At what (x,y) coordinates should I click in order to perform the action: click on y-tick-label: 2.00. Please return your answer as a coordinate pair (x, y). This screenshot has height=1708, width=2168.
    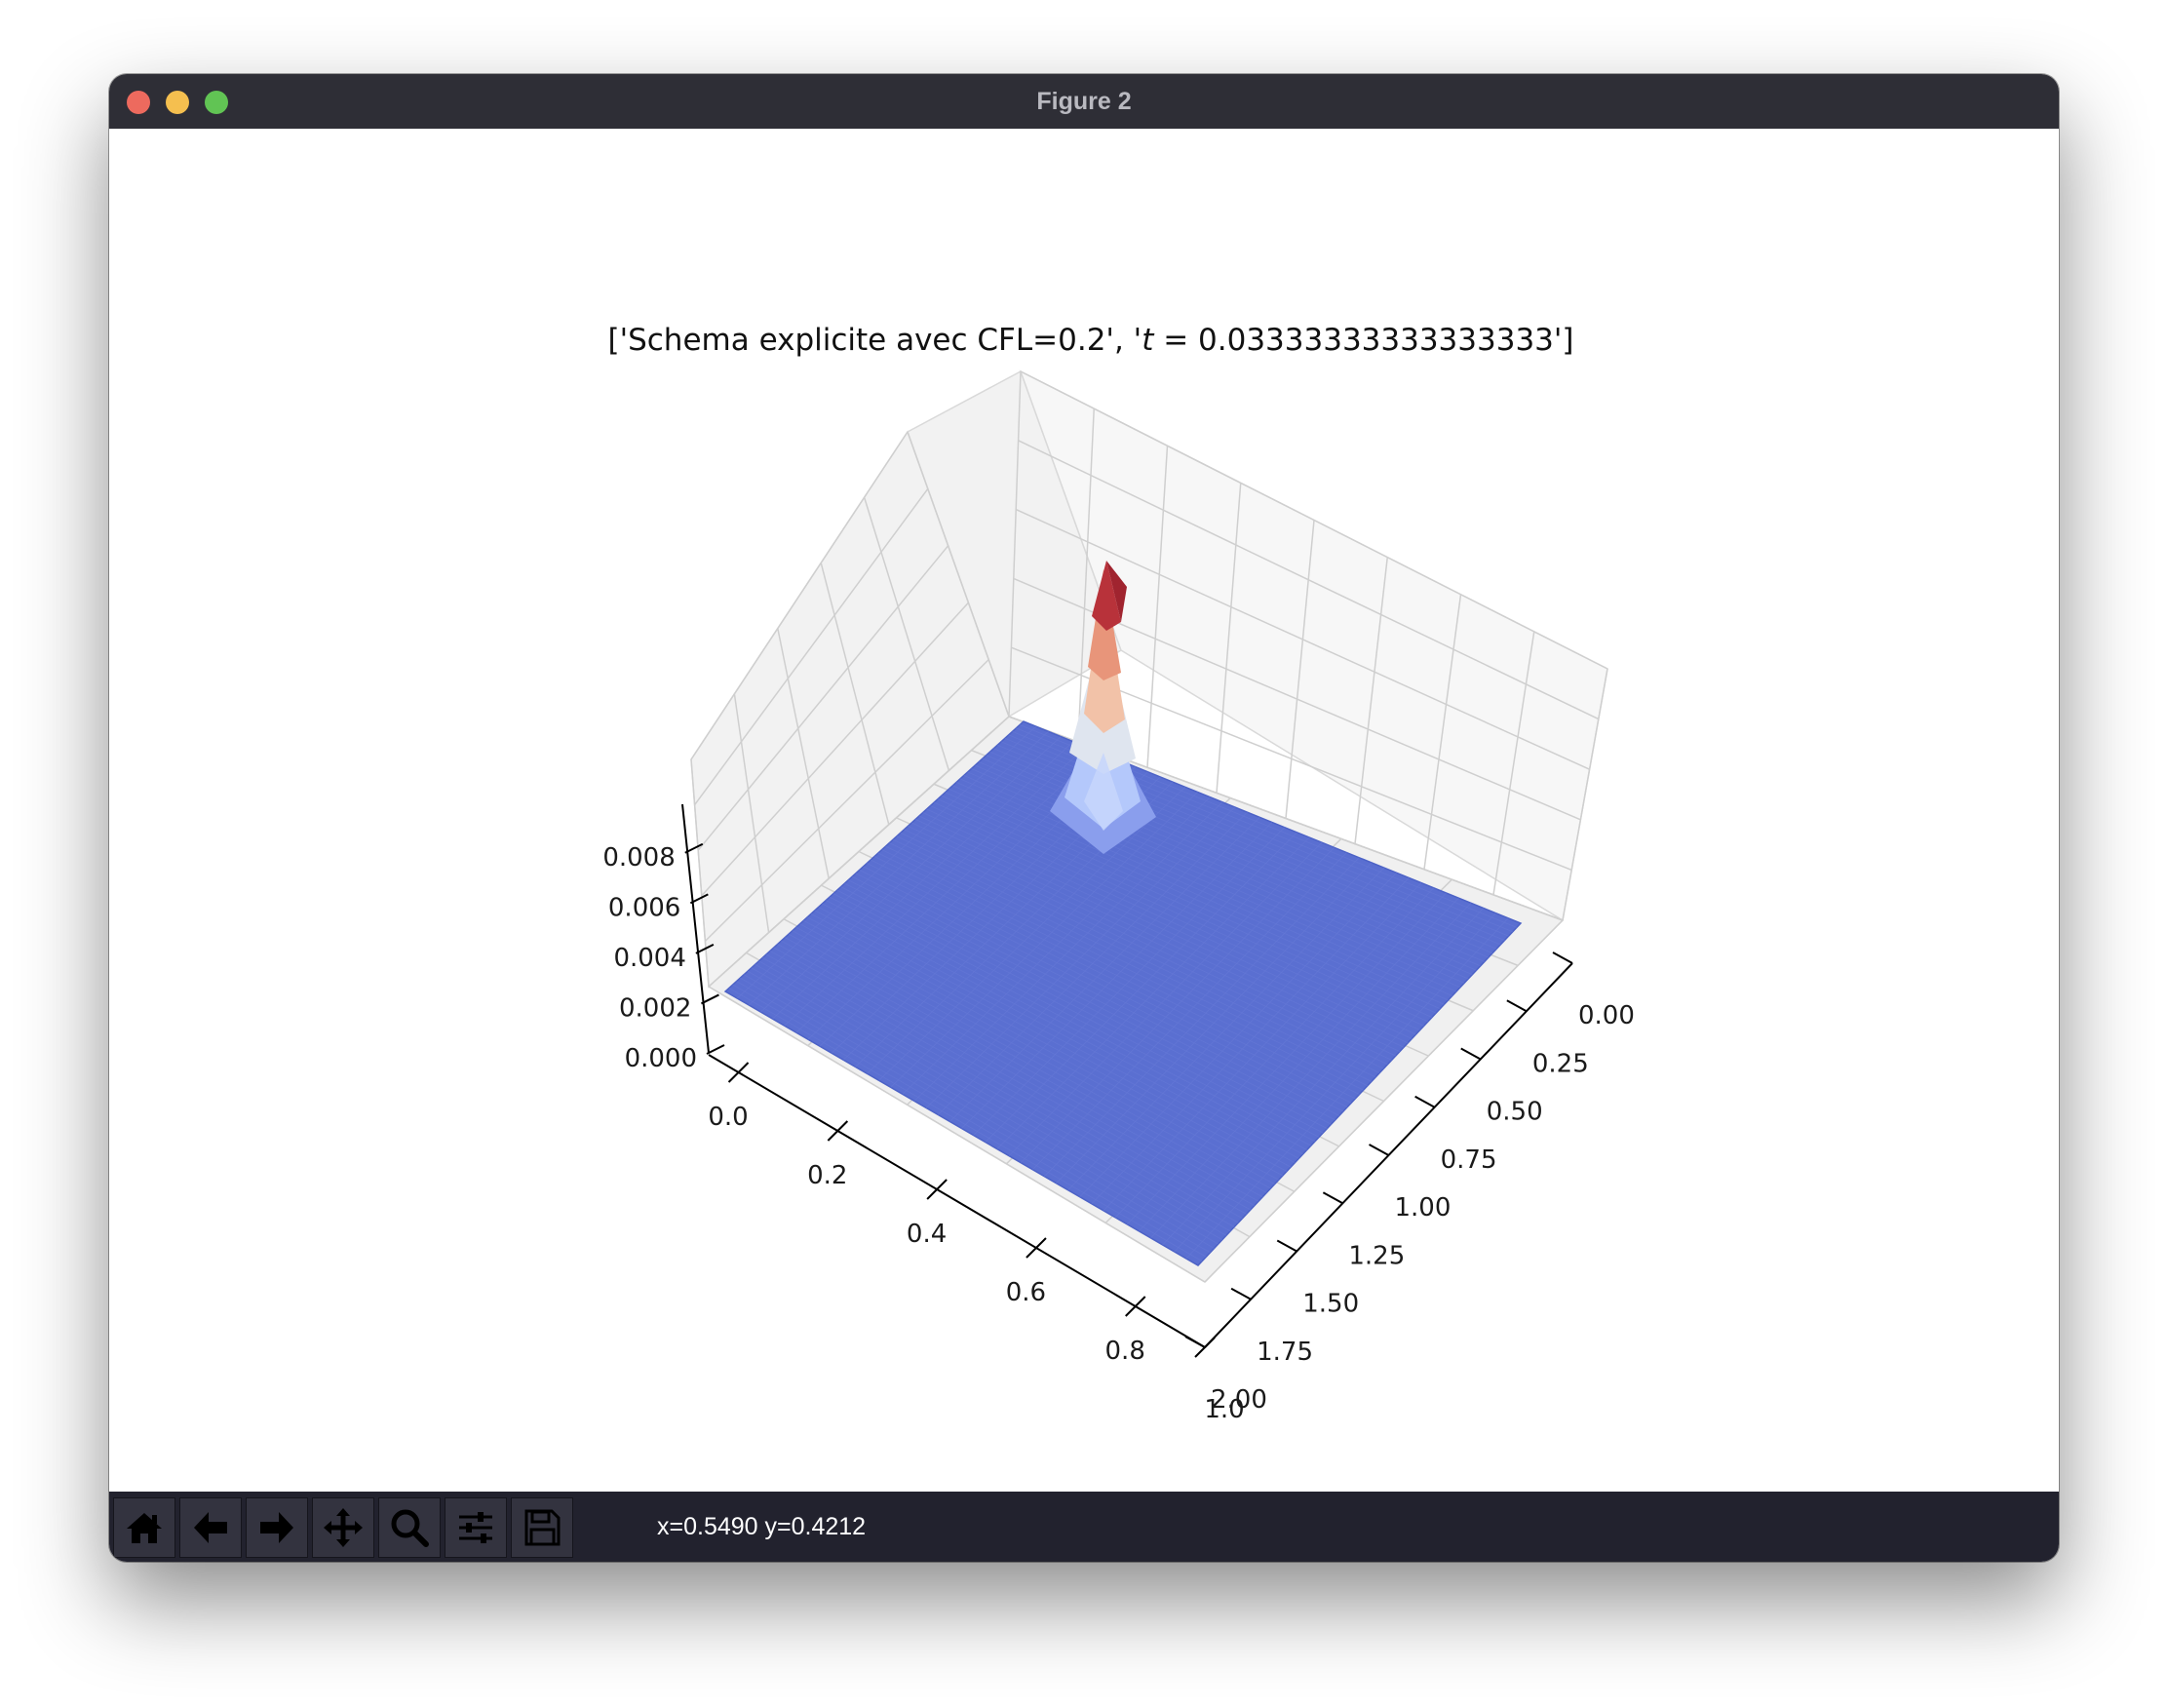
    Looking at the image, I should click on (1239, 1400).